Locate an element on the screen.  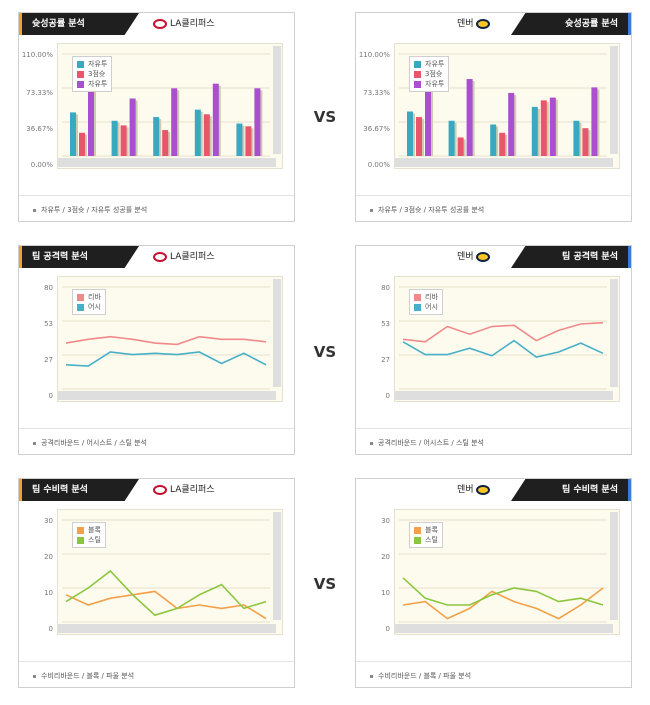
ytick: 36.67% is located at coordinates (376, 129).